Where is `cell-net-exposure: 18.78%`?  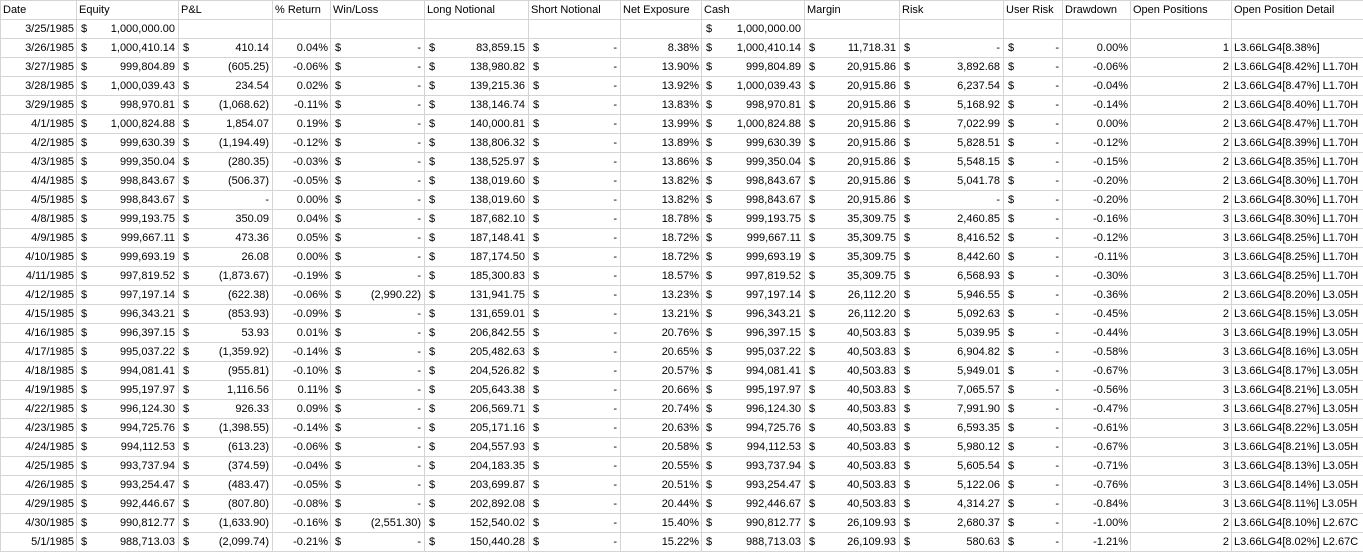 cell-net-exposure: 18.78% is located at coordinates (661, 219).